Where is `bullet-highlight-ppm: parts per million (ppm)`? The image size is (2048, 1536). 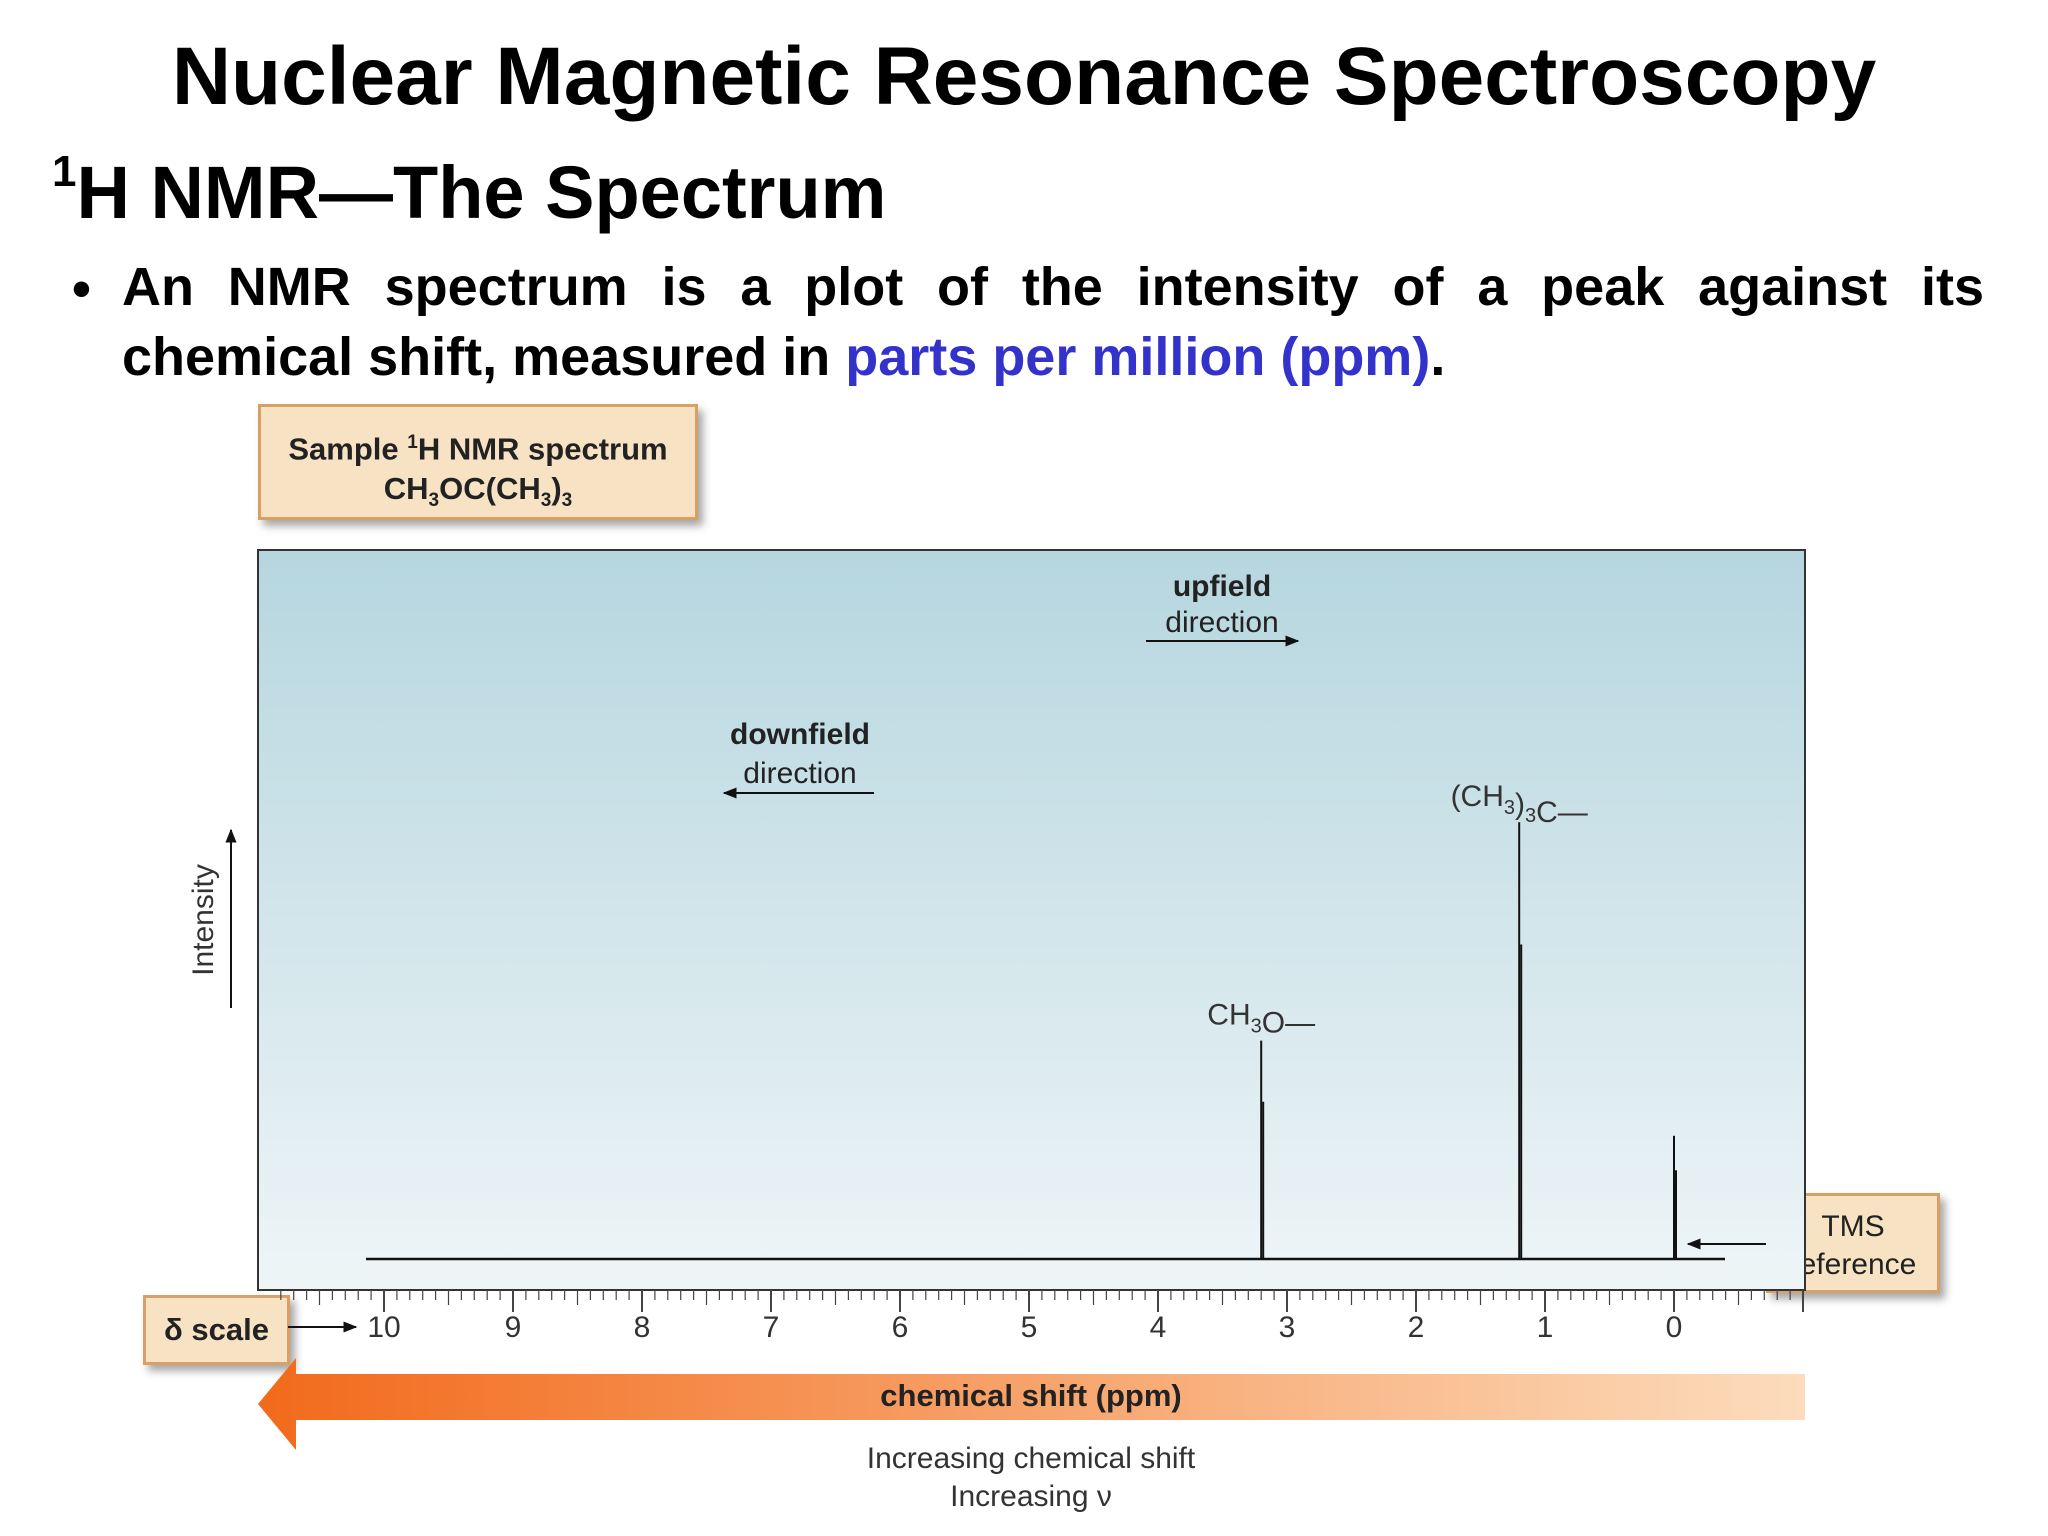 bullet-highlight-ppm: parts per million (ppm) is located at coordinates (1138, 357).